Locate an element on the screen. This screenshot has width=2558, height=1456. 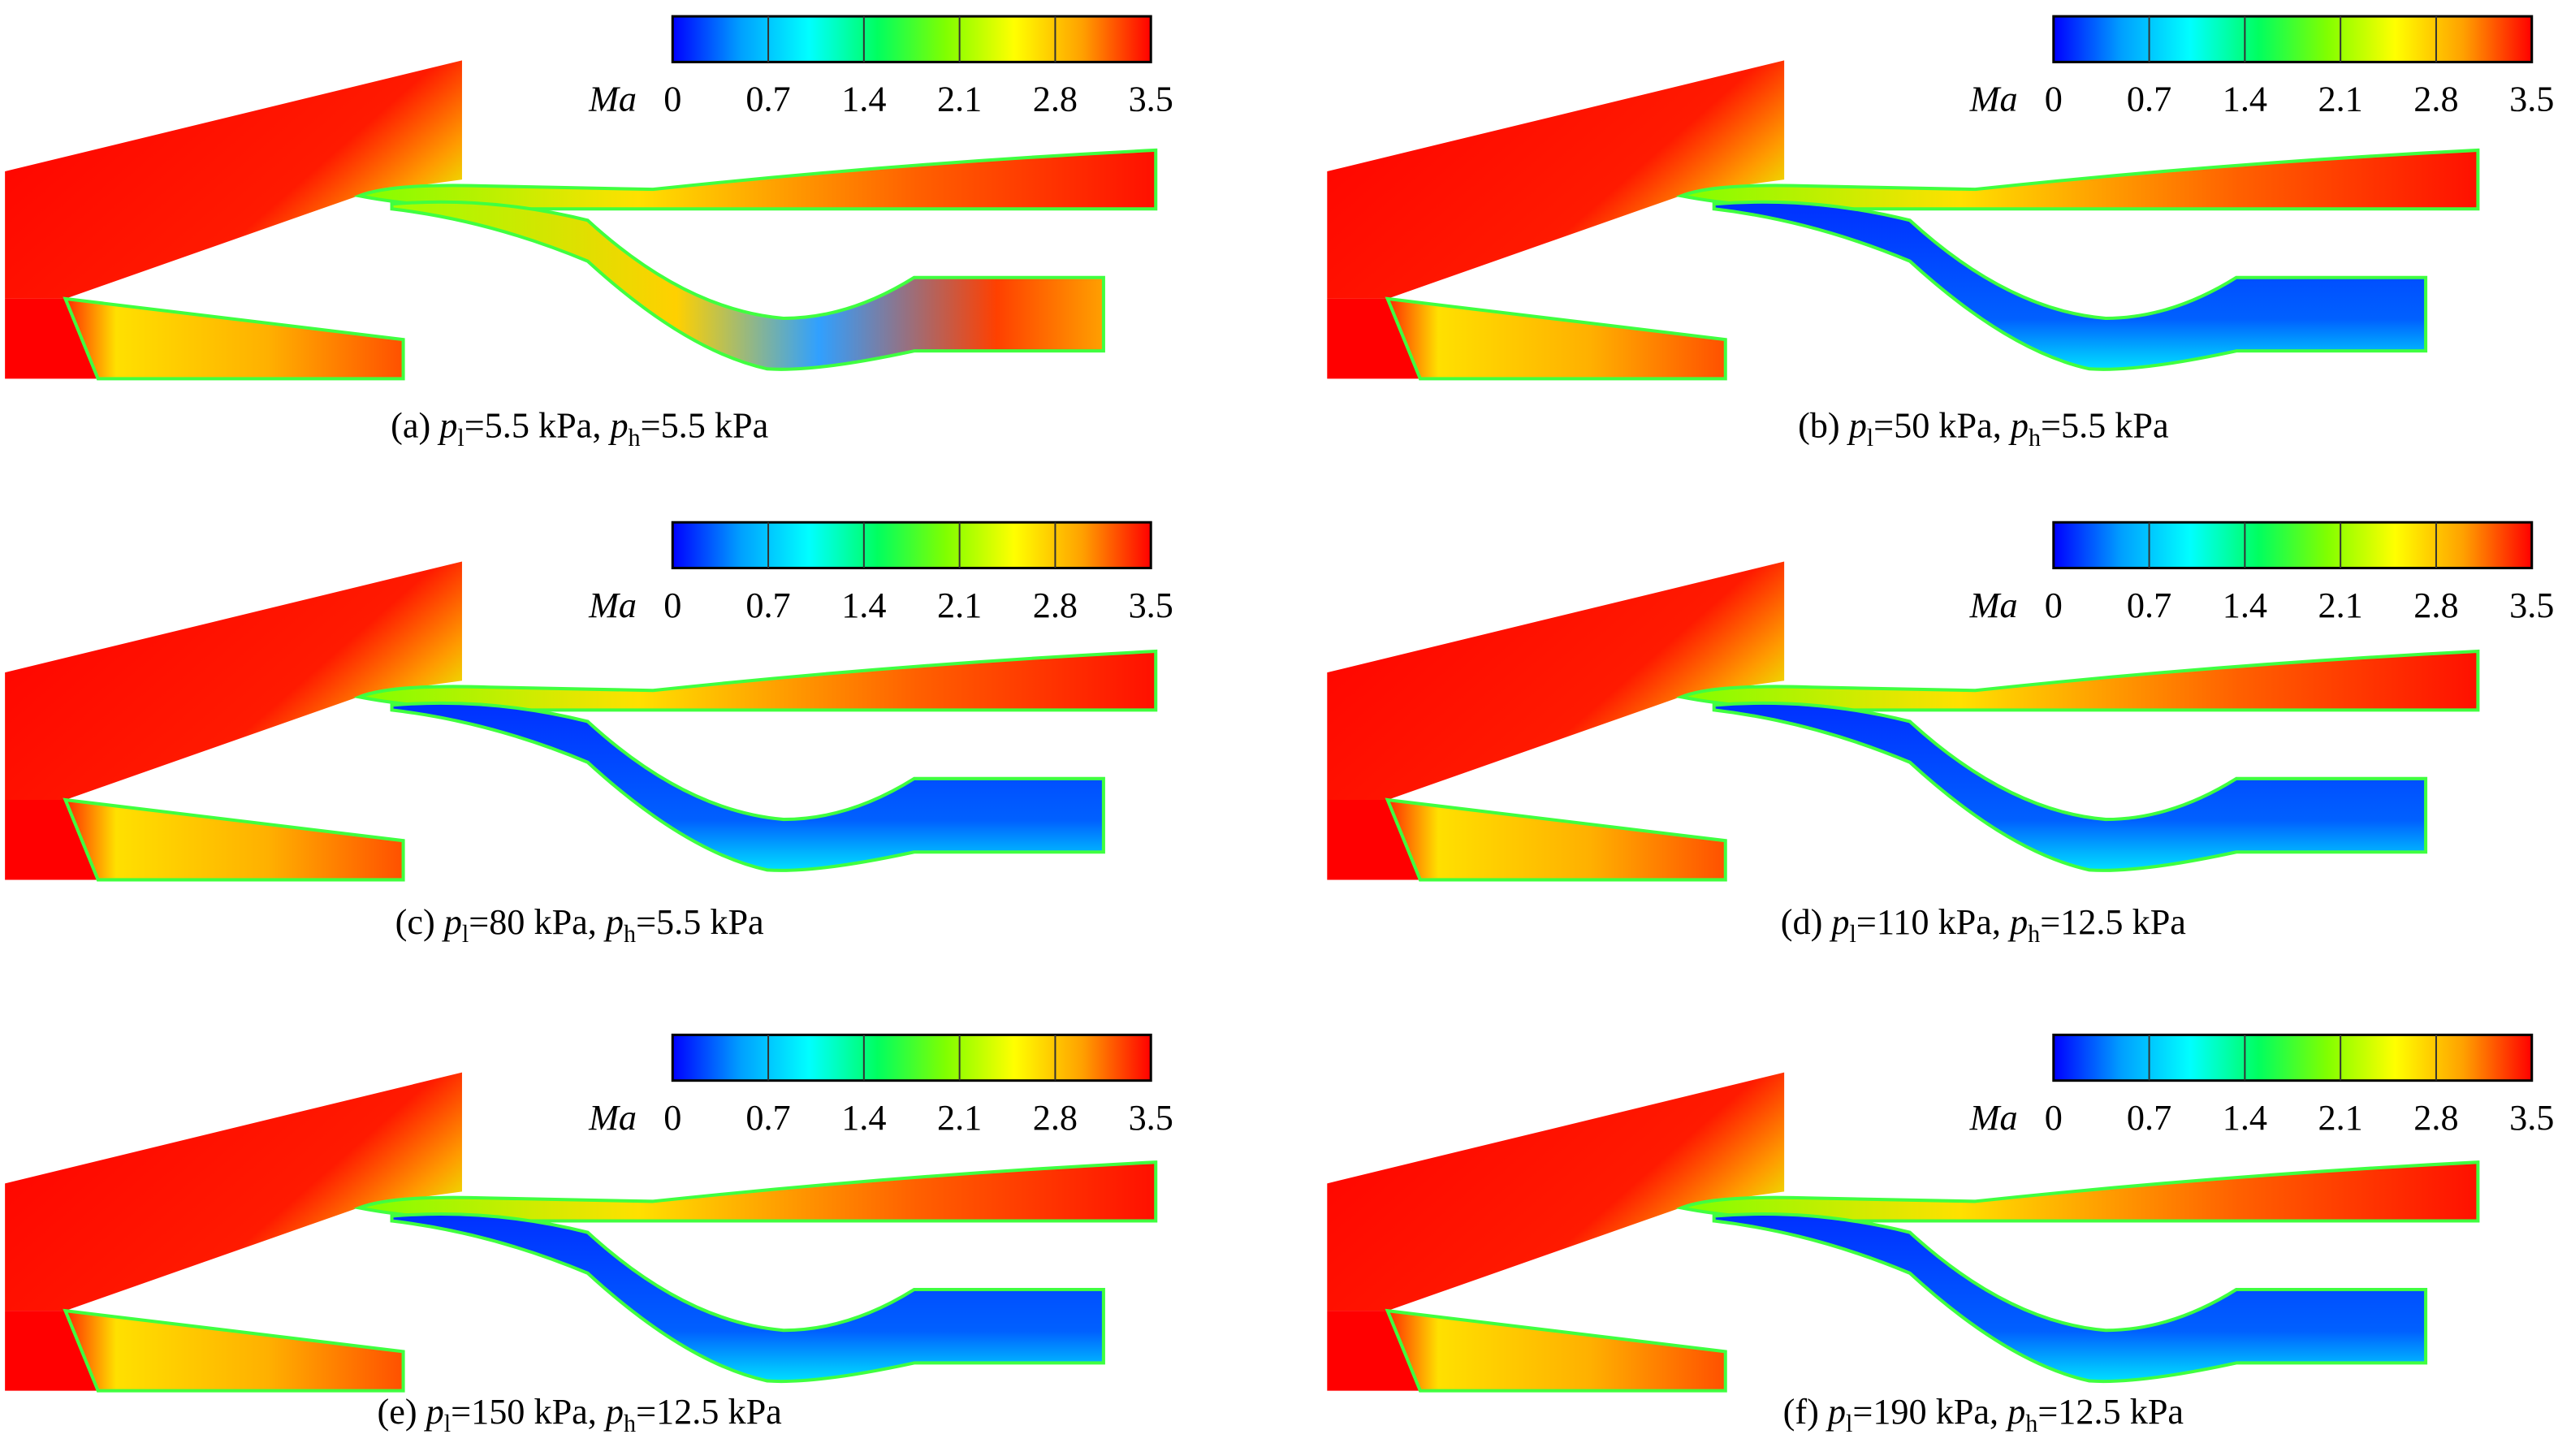
caption: (d) pl=110 kPa, ph=12.5 kPa is located at coordinates (1983, 925).